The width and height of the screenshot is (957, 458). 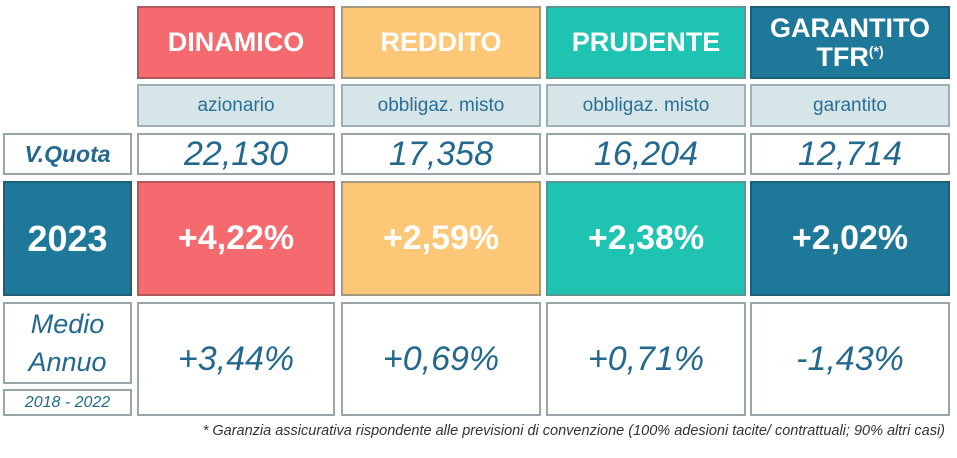 I want to click on quota-value-prudente: 16,204, so click(x=646, y=154).